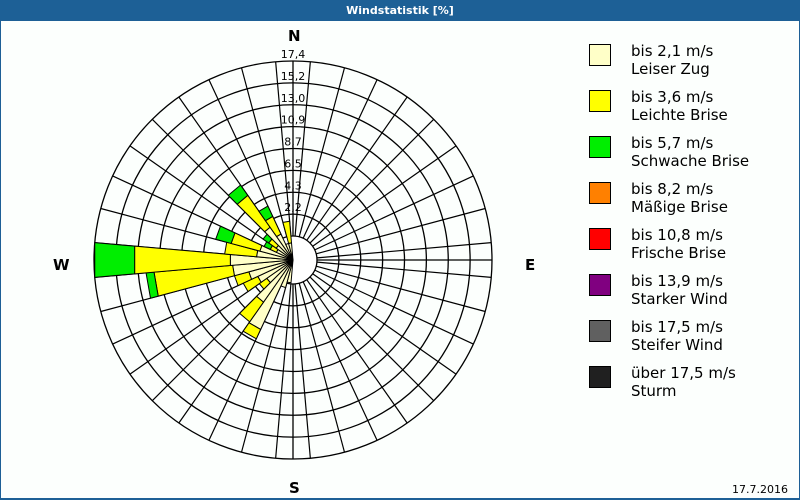 The width and height of the screenshot is (800, 500). Describe the element at coordinates (293, 207) in the screenshot. I see `svg-text: 2,2` at that location.